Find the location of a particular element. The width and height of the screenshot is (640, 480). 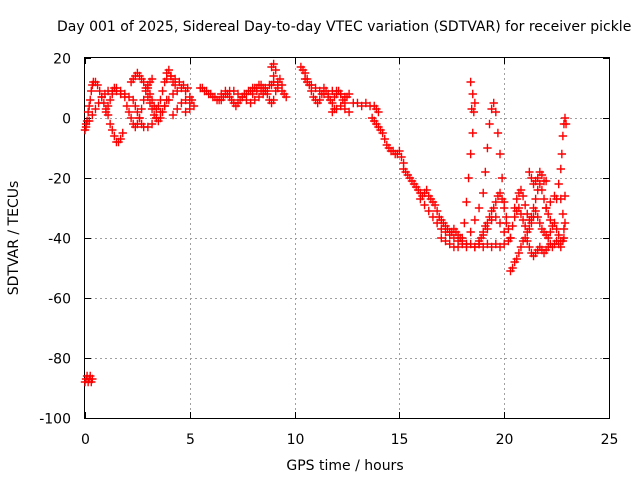

y-axis-label: SDTVAR / TECUs is located at coordinates (14, 238).